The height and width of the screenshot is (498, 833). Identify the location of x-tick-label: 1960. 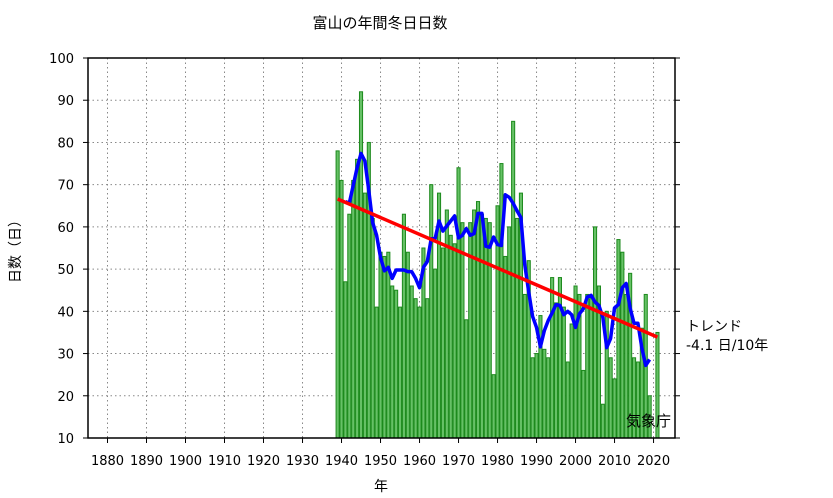
(419, 461).